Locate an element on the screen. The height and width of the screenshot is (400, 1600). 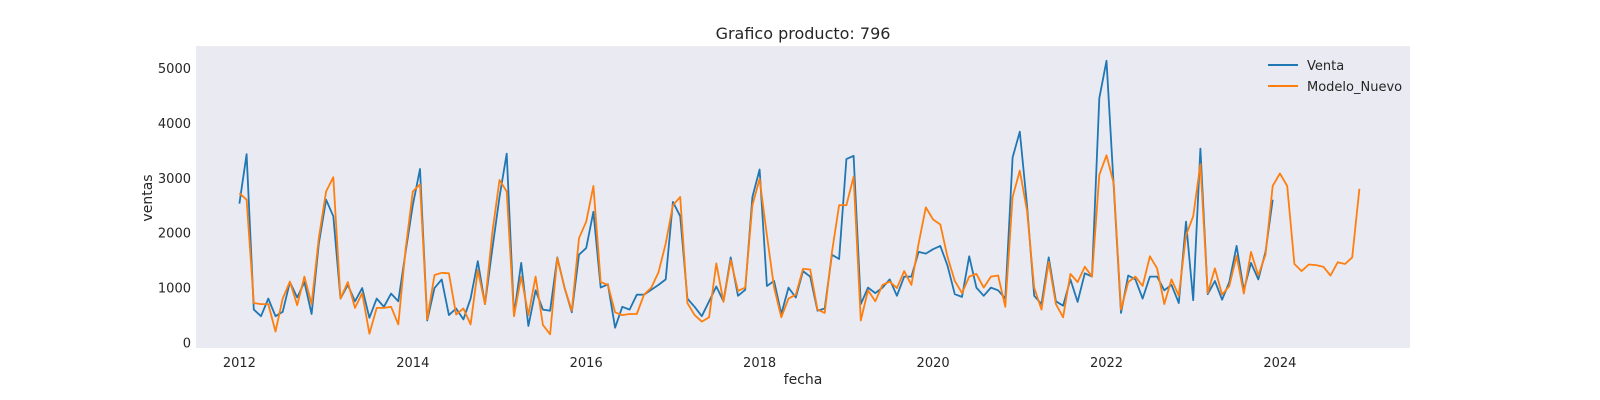
x-tick-label: 2016 is located at coordinates (586, 363).